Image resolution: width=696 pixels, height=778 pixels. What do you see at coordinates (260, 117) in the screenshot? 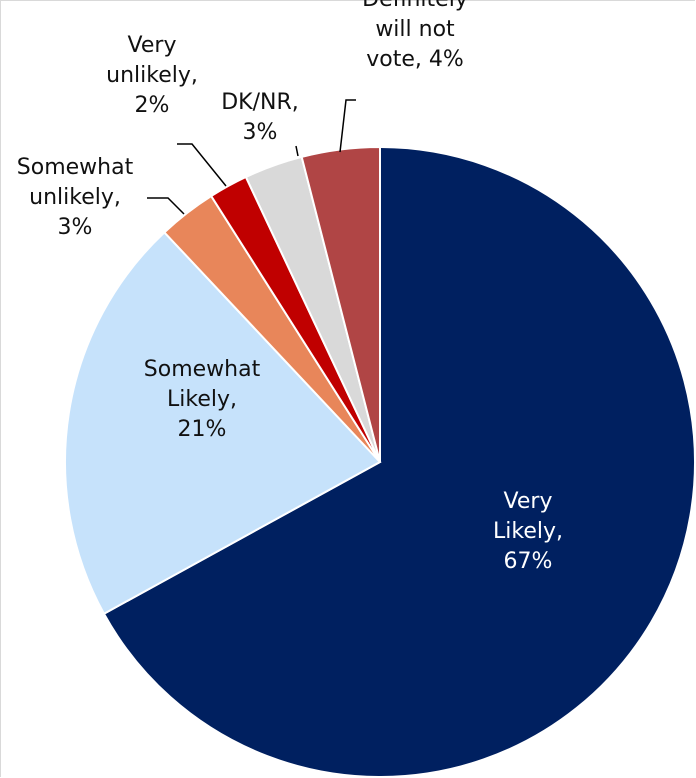
I see `slice-label: DK/NR, 3%` at bounding box center [260, 117].